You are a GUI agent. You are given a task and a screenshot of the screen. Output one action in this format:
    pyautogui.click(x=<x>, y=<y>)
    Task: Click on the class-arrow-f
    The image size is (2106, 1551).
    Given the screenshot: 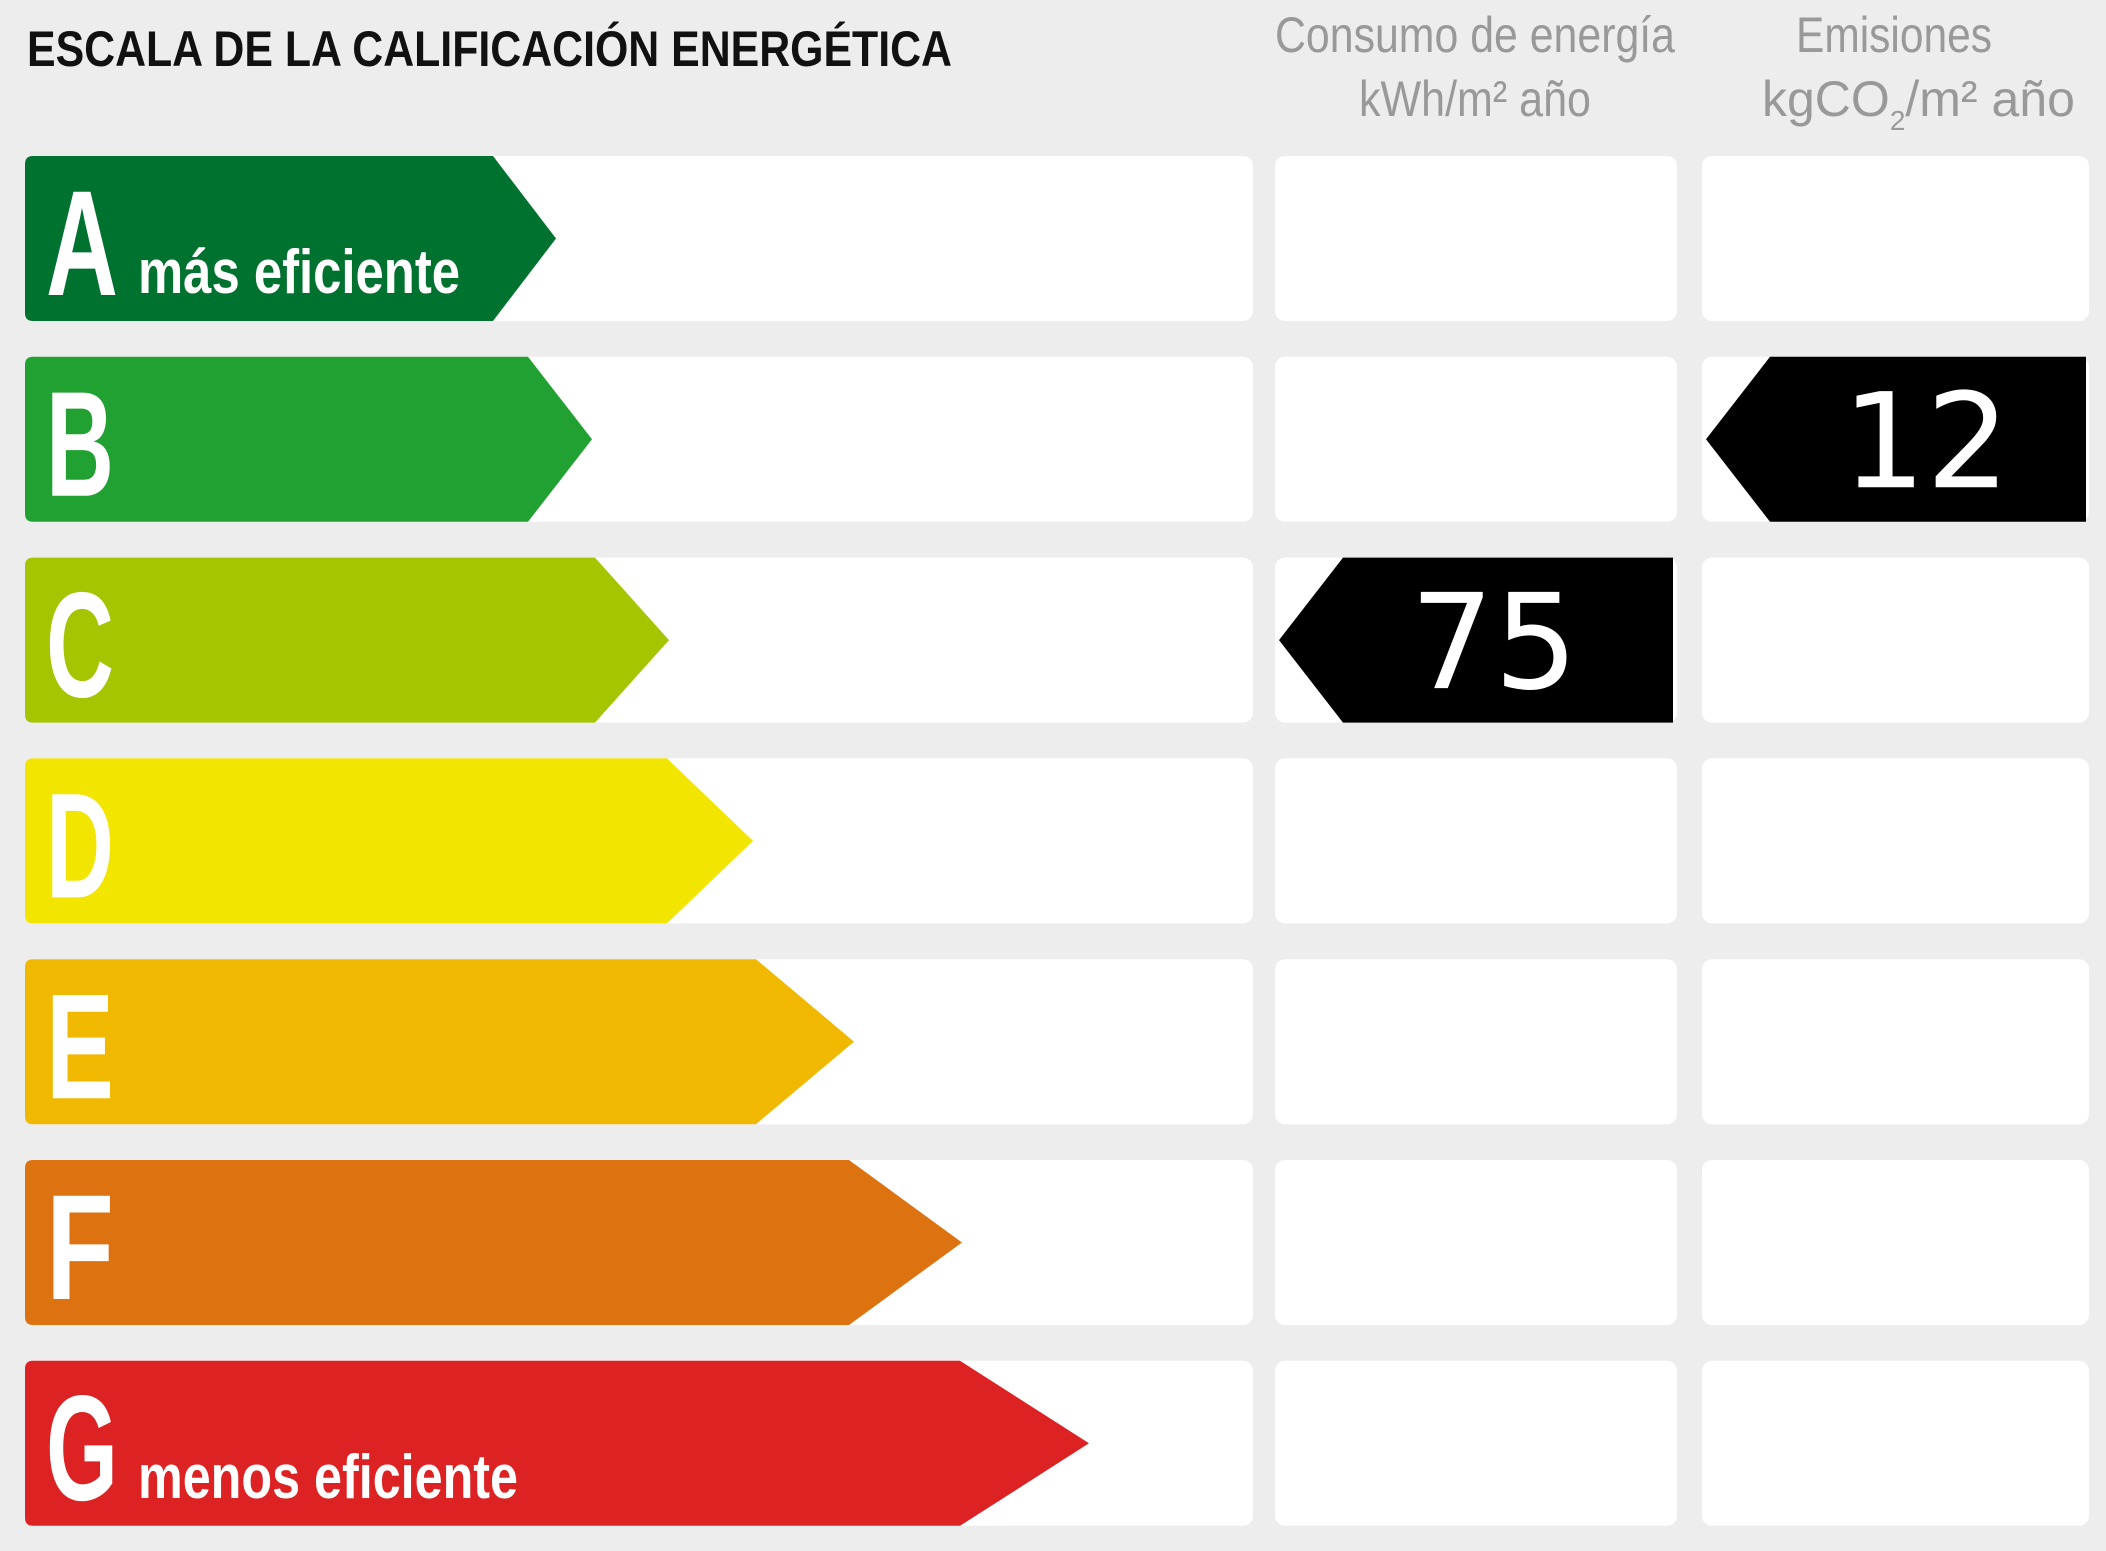 What is the action you would take?
    pyautogui.click(x=493, y=1242)
    